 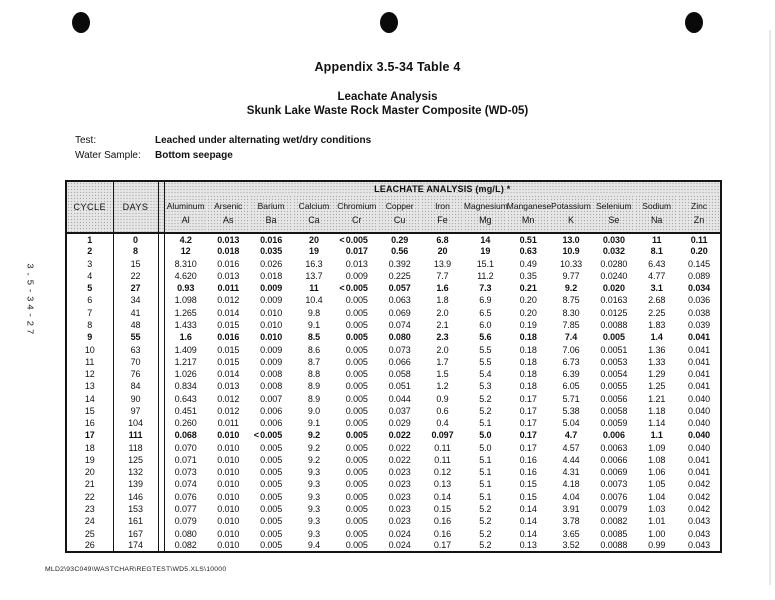 I want to click on value-cell-k: 3.52, so click(x=571, y=545).